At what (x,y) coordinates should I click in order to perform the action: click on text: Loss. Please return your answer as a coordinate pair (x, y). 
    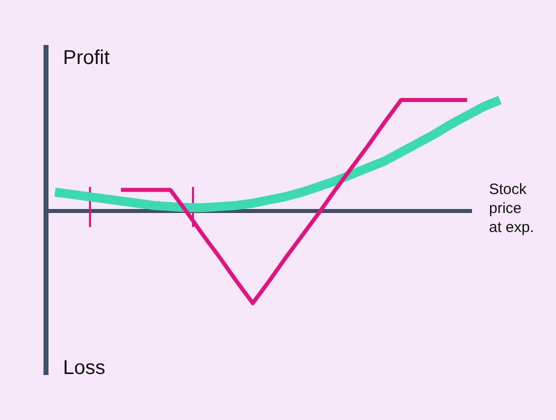
    Looking at the image, I should click on (84, 368).